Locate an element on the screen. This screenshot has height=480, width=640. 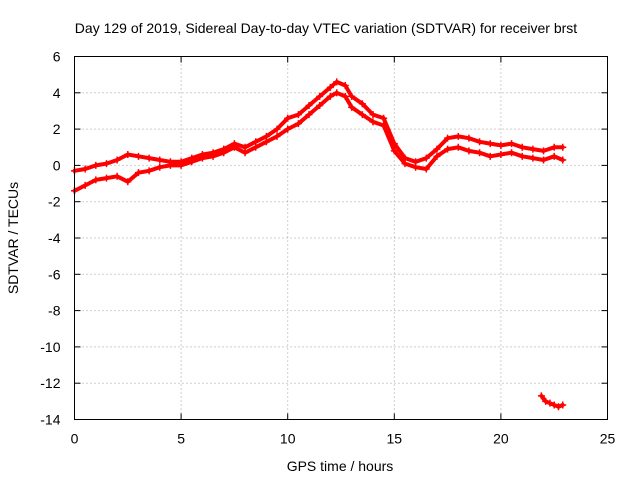
y-axis-label: SDTVAR / TECUs is located at coordinates (13, 238).